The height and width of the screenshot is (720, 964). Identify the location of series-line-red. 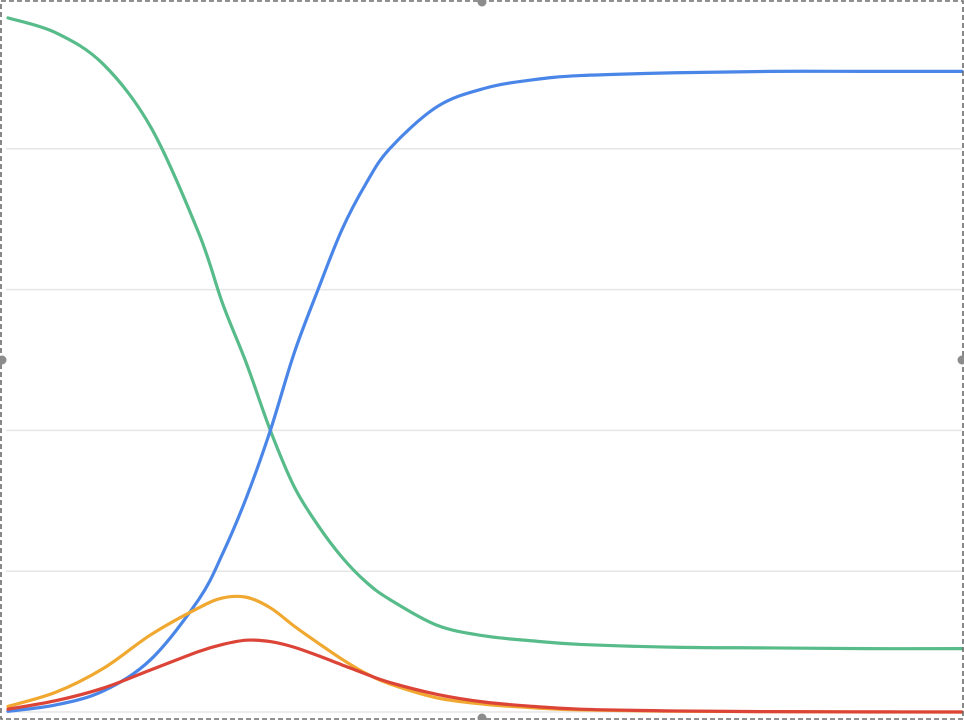
(485, 676).